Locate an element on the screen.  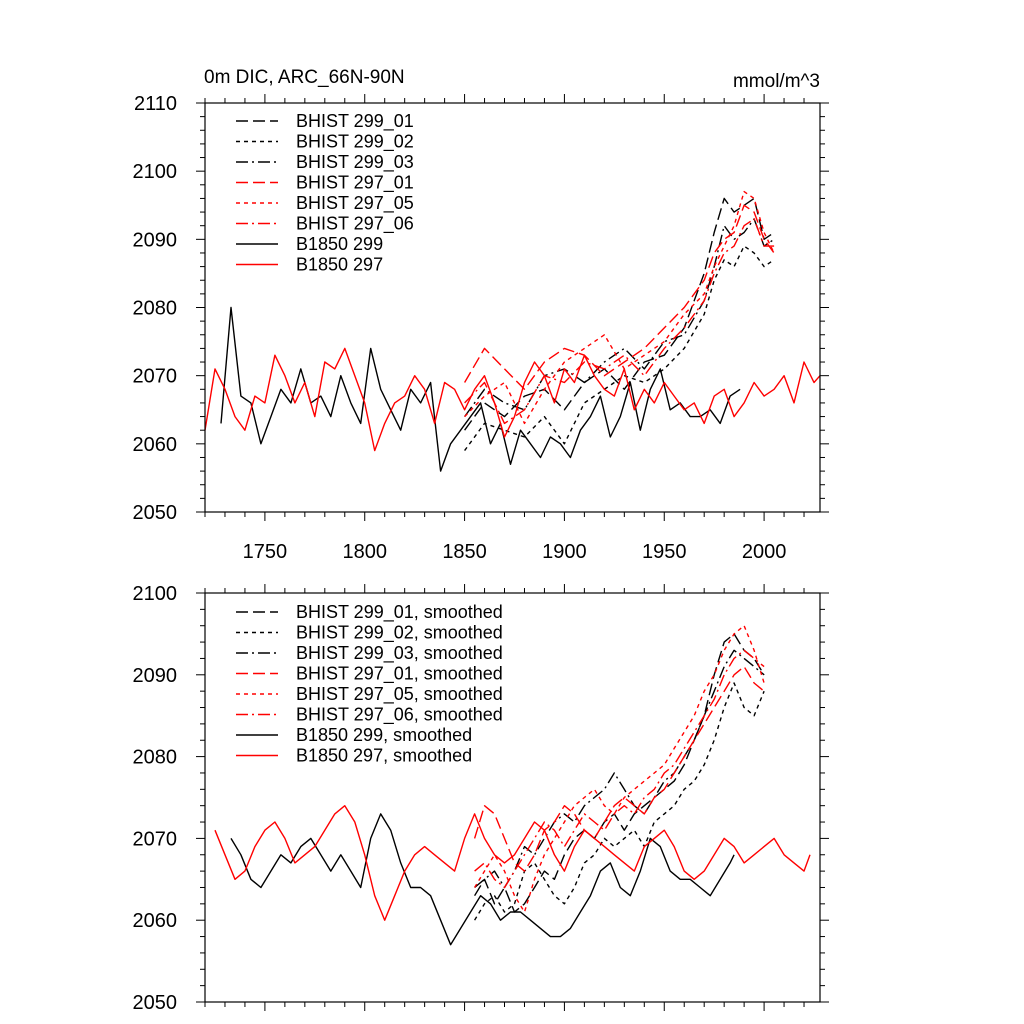
top-legend-label-8: B1850 297 is located at coordinates (339, 265).